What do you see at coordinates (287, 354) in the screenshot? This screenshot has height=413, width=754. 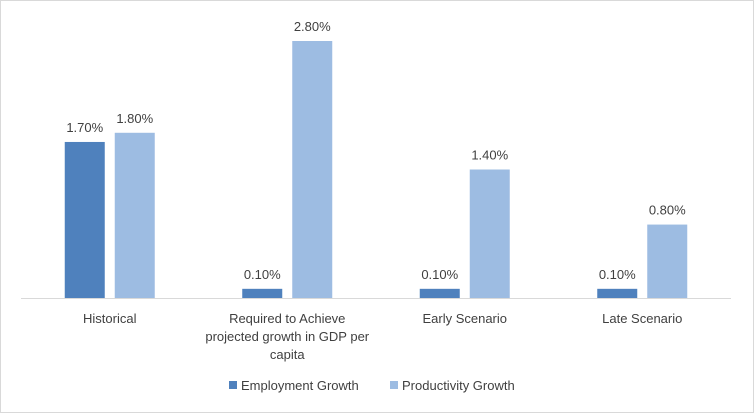 I see `category-label-1-line-2: capita` at bounding box center [287, 354].